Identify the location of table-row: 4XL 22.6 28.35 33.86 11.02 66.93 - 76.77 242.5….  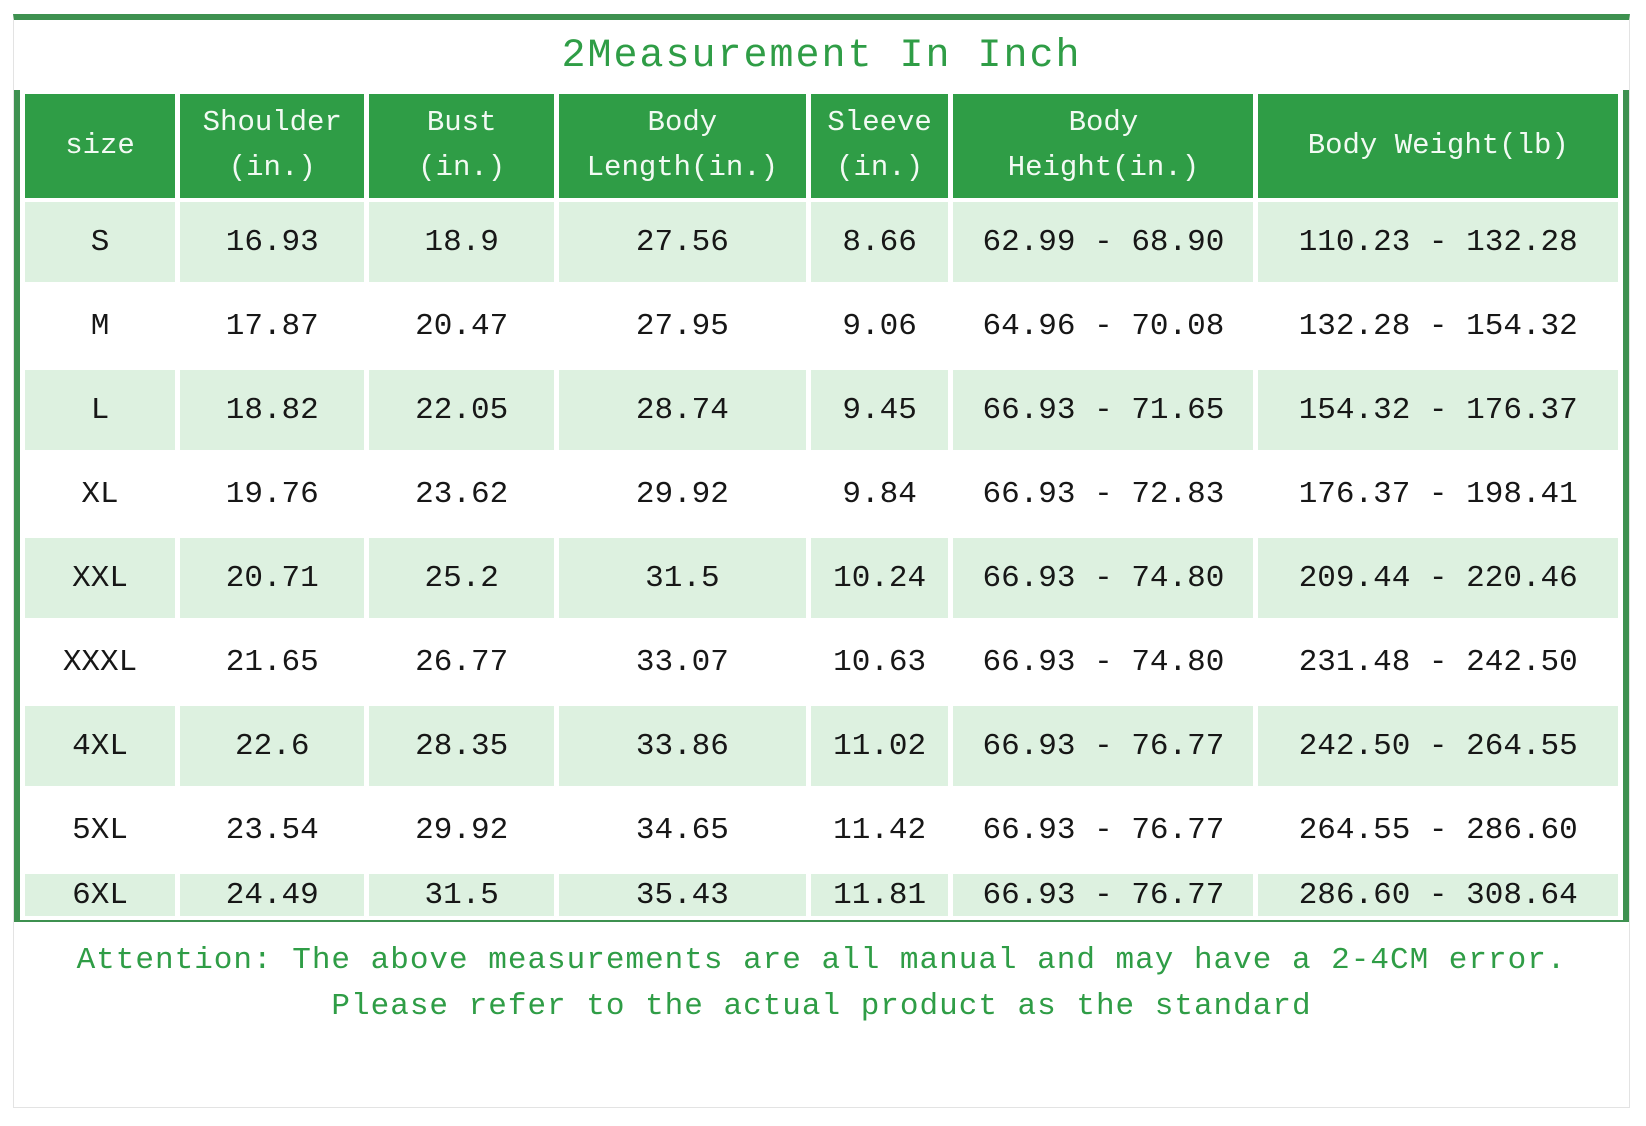
(821, 746).